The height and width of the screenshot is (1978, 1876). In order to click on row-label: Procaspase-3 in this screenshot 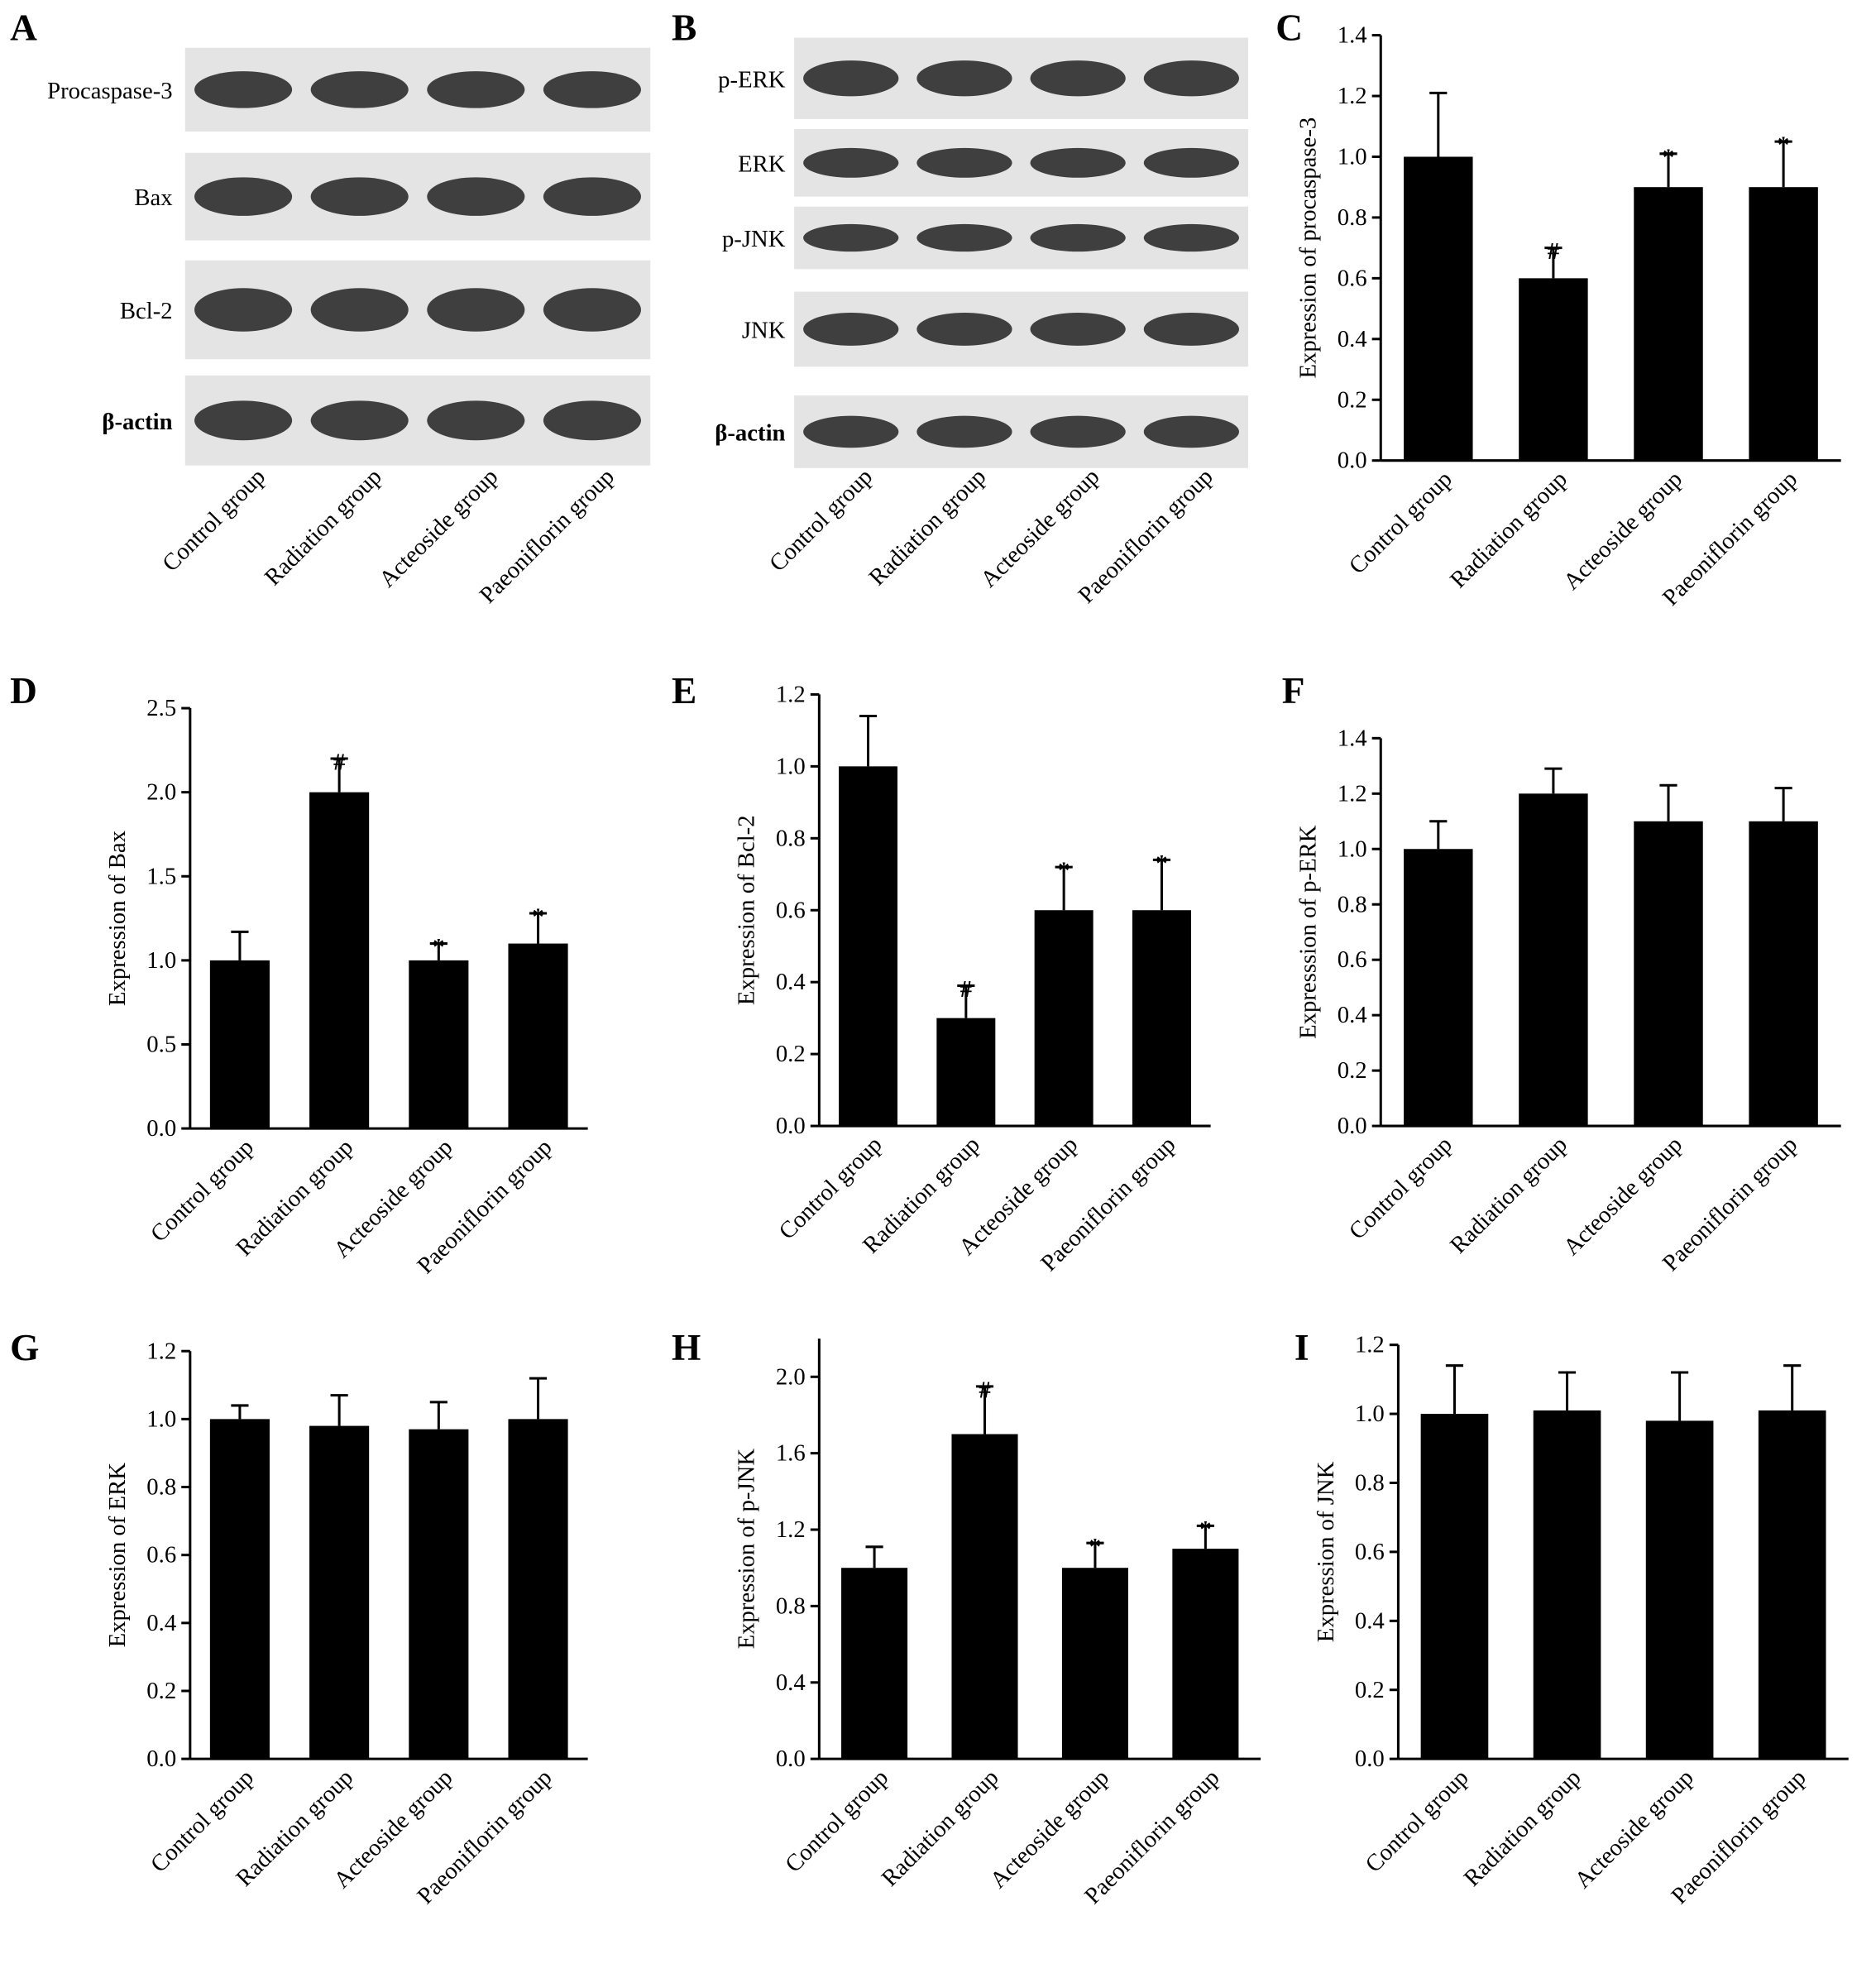, I will do `click(110, 91)`.